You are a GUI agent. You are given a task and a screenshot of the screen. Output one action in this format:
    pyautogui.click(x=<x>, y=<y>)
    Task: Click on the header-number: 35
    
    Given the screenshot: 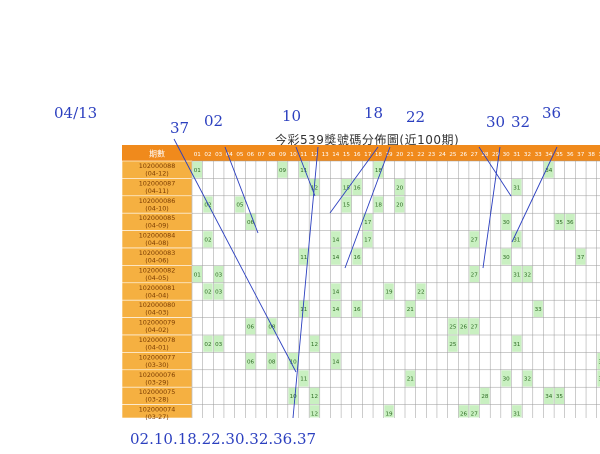 What is the action you would take?
    pyautogui.click(x=560, y=155)
    